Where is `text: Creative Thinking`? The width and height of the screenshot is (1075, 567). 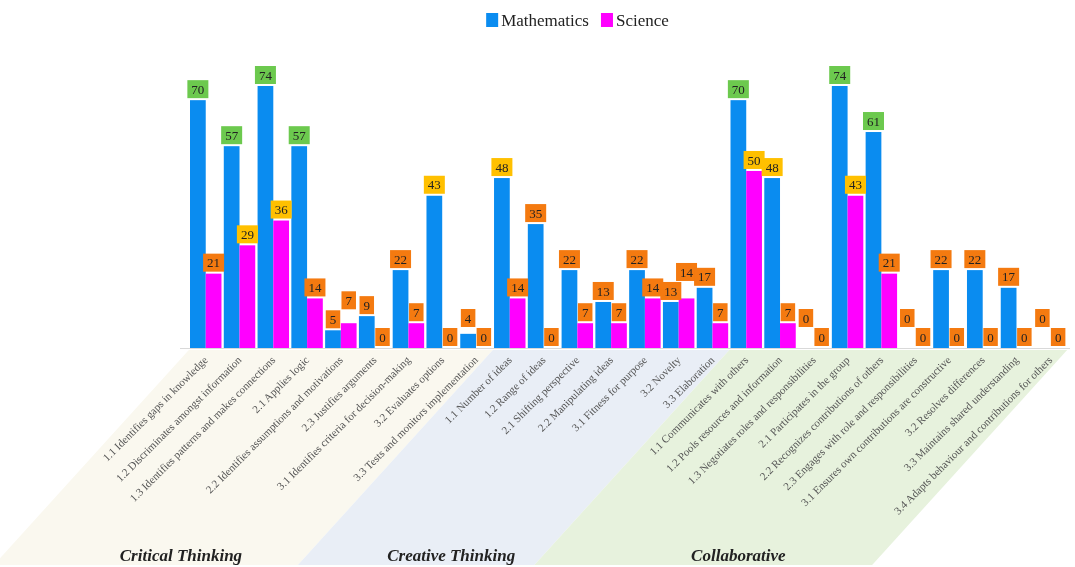
text: Creative Thinking is located at coordinates (451, 555).